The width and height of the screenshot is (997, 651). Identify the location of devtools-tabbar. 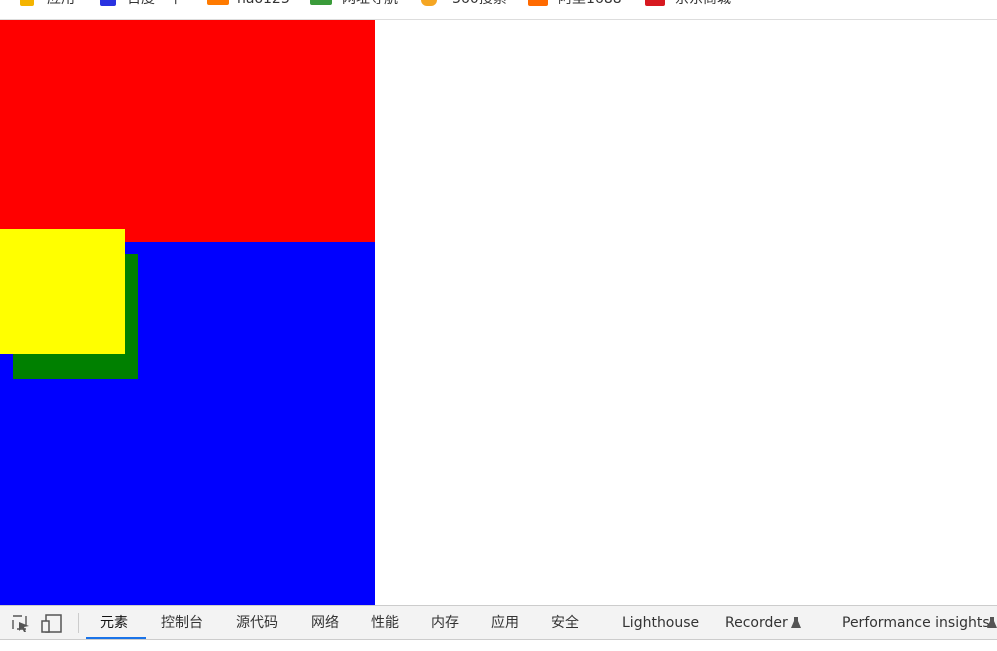
(498, 622).